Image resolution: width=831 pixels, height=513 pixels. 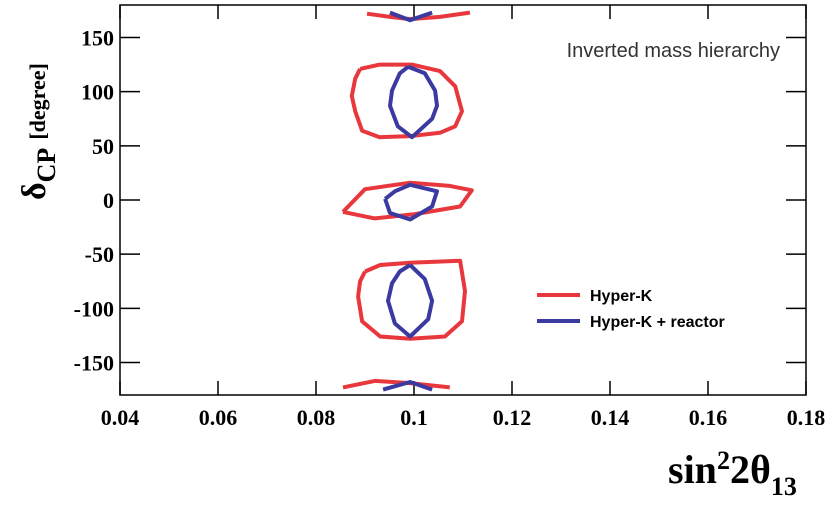 I want to click on x-label-sub: 13, so click(x=784, y=486).